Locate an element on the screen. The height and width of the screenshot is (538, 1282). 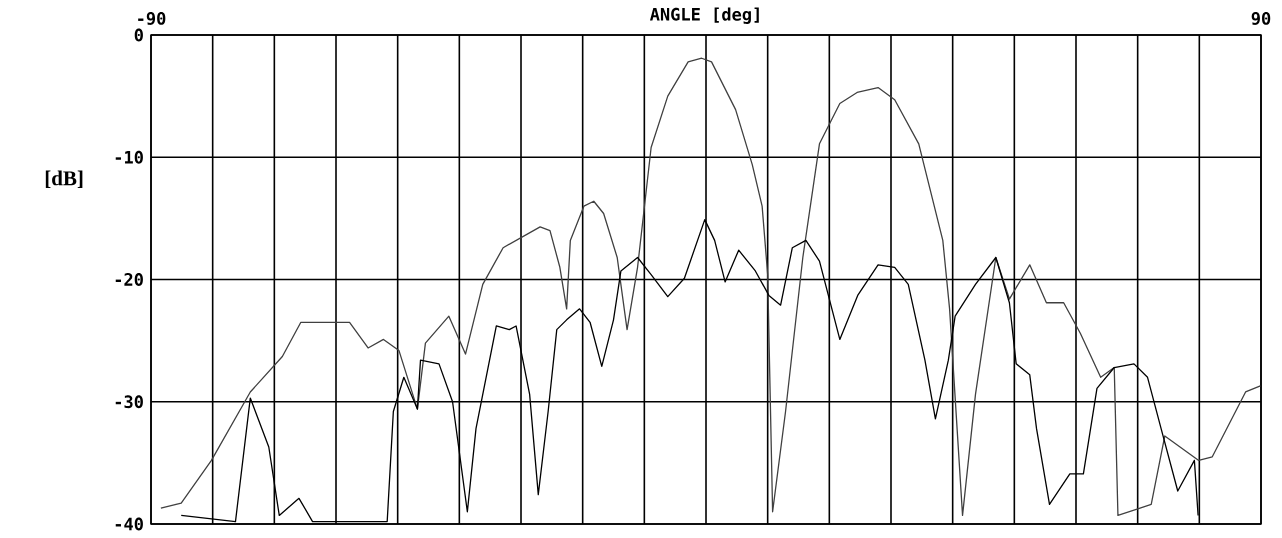
y-tick-label: -10 is located at coordinates (129, 157).